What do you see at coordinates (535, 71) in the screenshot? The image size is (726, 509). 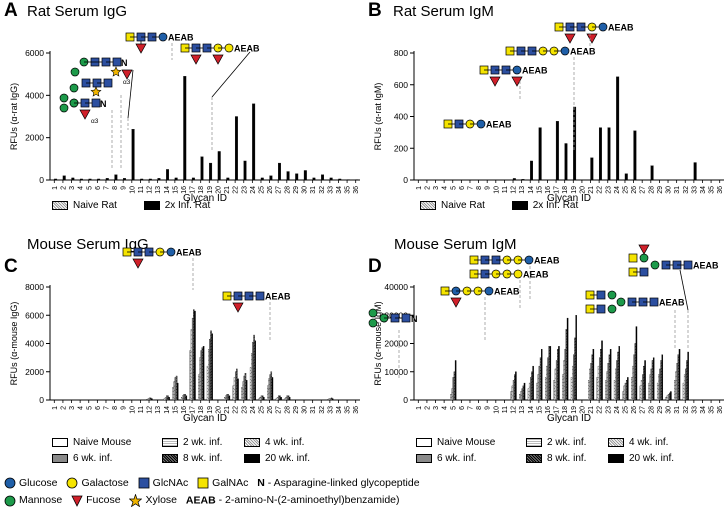 I see `aeab-label: AEAB` at bounding box center [535, 71].